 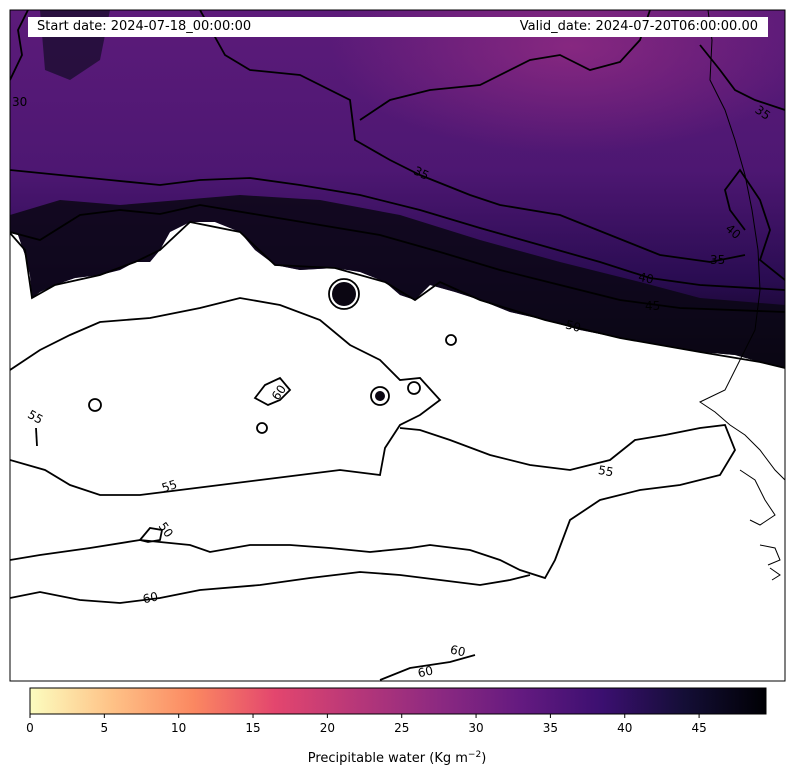 I want to click on contour-label: 45, so click(x=652, y=306).